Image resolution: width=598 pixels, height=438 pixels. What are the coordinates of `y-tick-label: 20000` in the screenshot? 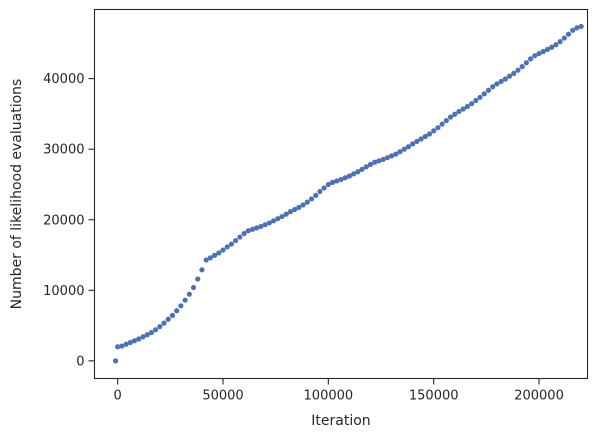 It's located at (63, 220).